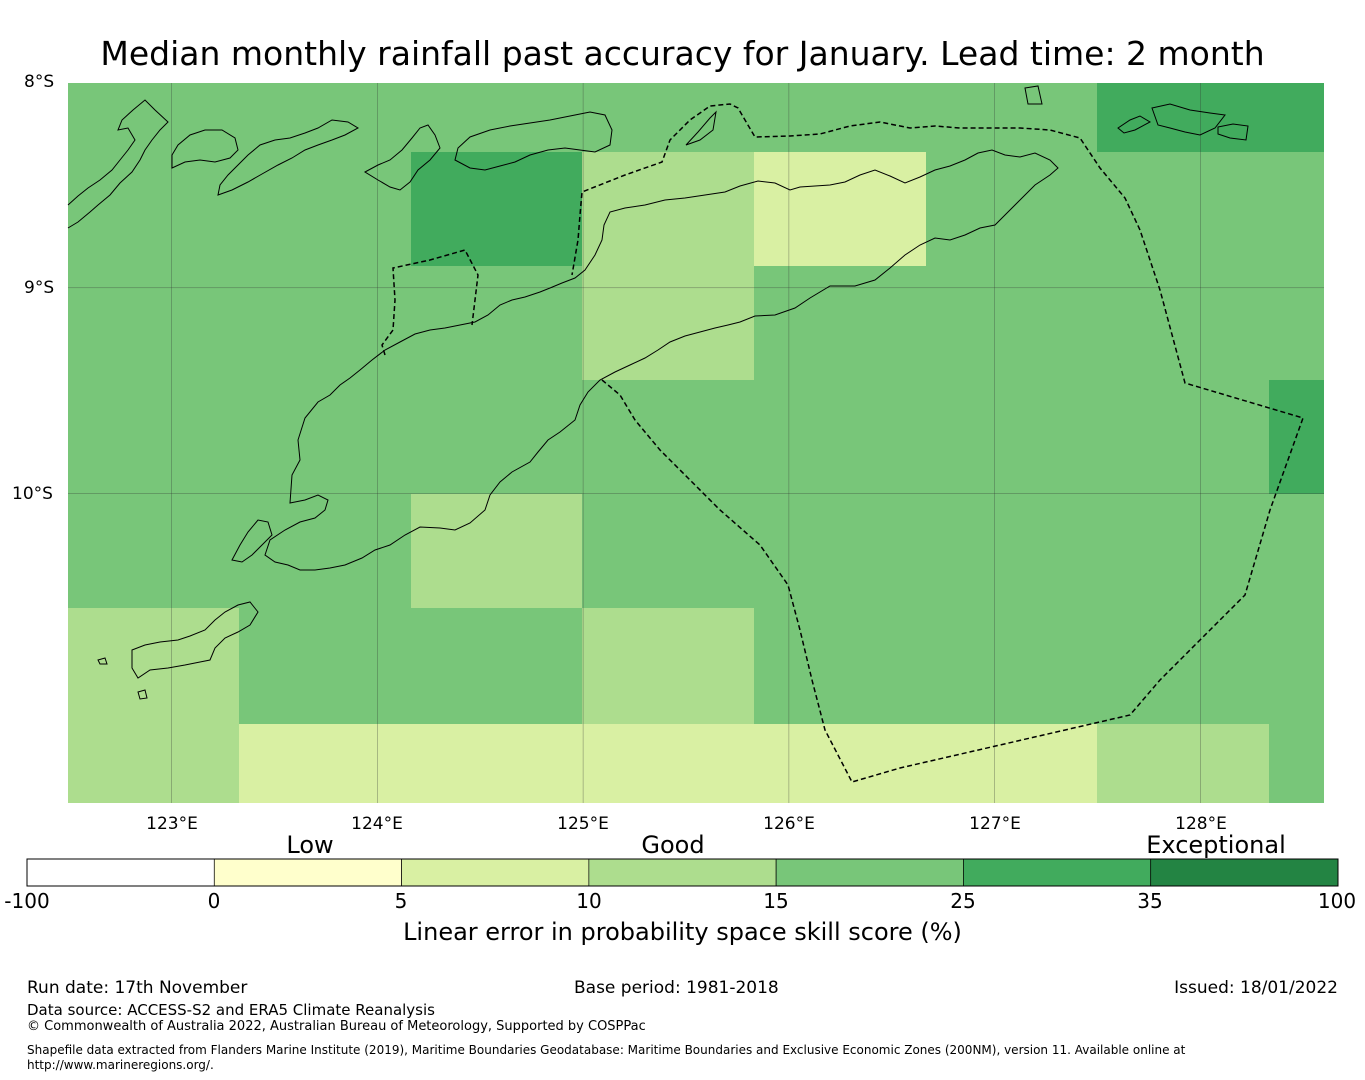  I want to click on coastline-north, so click(533, 141).